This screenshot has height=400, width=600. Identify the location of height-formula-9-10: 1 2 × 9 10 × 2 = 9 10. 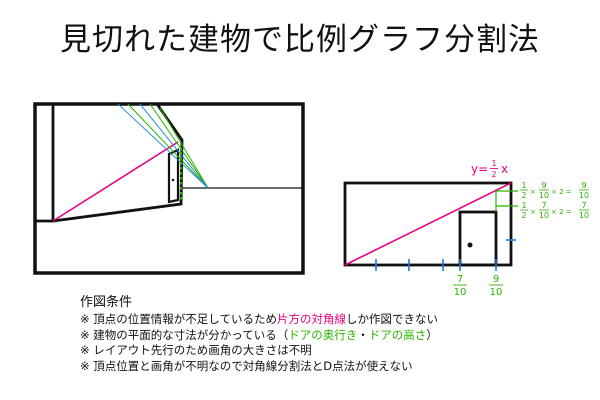
(554, 190).